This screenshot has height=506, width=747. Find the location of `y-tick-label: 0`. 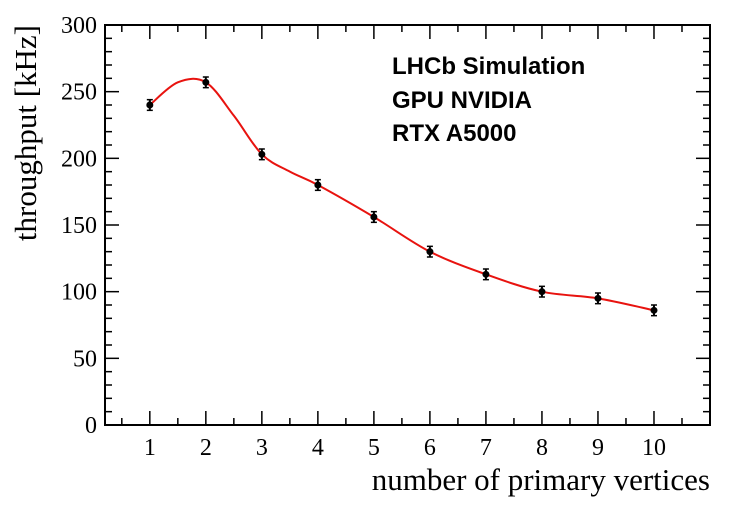

y-tick-label: 0 is located at coordinates (91, 426).